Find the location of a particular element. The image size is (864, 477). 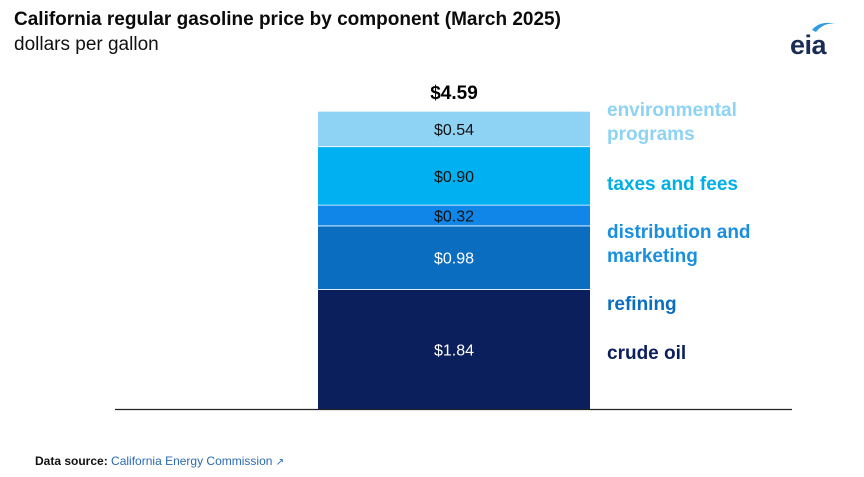

legend-label-taxes-and-fees: taxes and fees is located at coordinates (672, 184).